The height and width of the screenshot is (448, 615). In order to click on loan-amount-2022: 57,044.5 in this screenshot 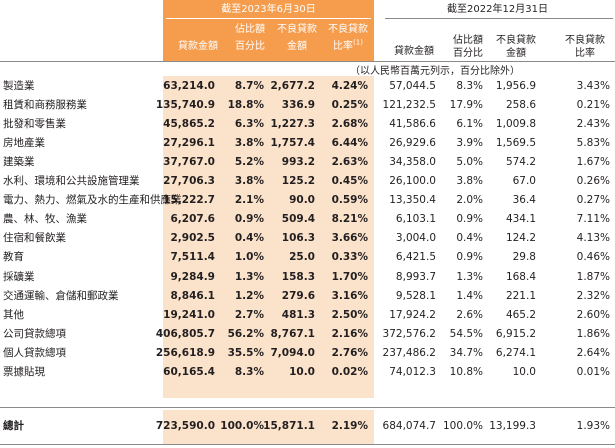, I will do `click(412, 86)`.